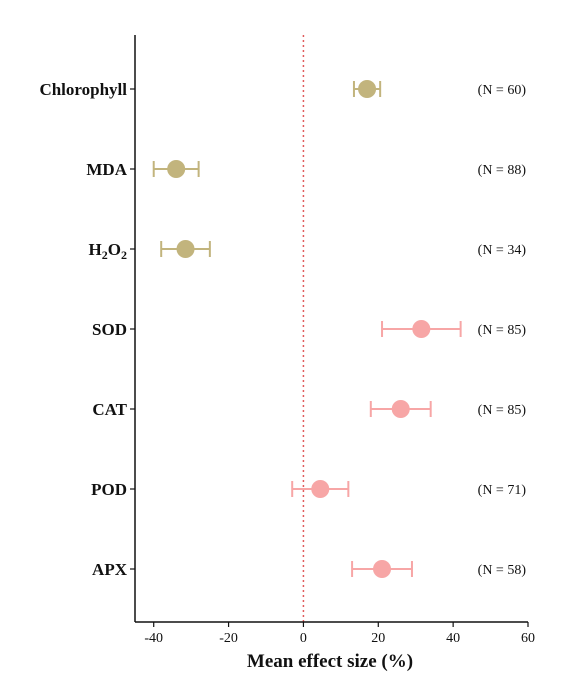 The height and width of the screenshot is (693, 579). I want to click on label-part: H, so click(95, 249).